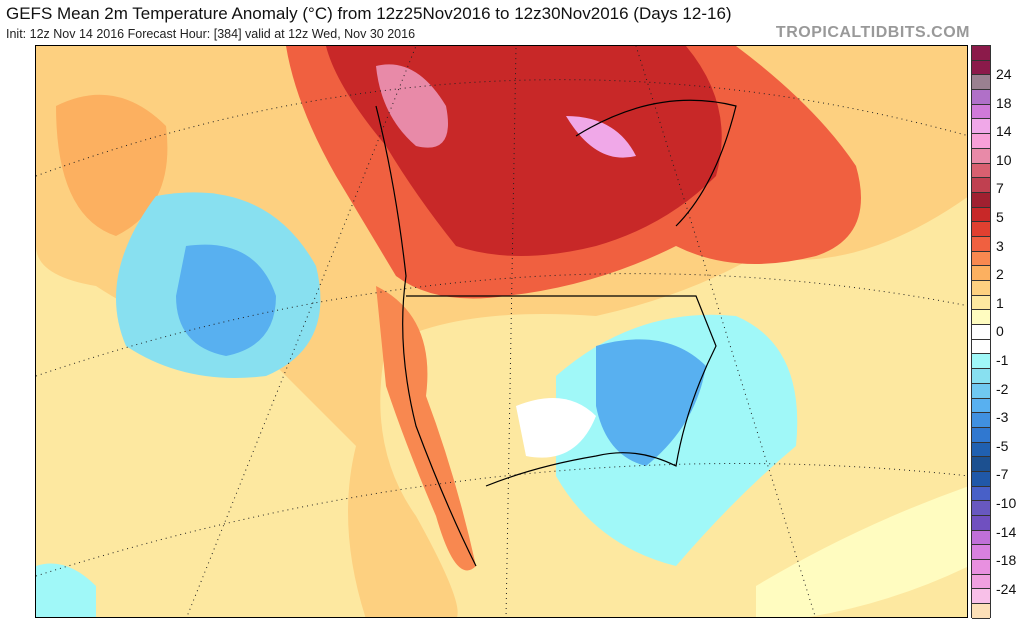  What do you see at coordinates (1000, 217) in the screenshot?
I see `colorbar-label: 5` at bounding box center [1000, 217].